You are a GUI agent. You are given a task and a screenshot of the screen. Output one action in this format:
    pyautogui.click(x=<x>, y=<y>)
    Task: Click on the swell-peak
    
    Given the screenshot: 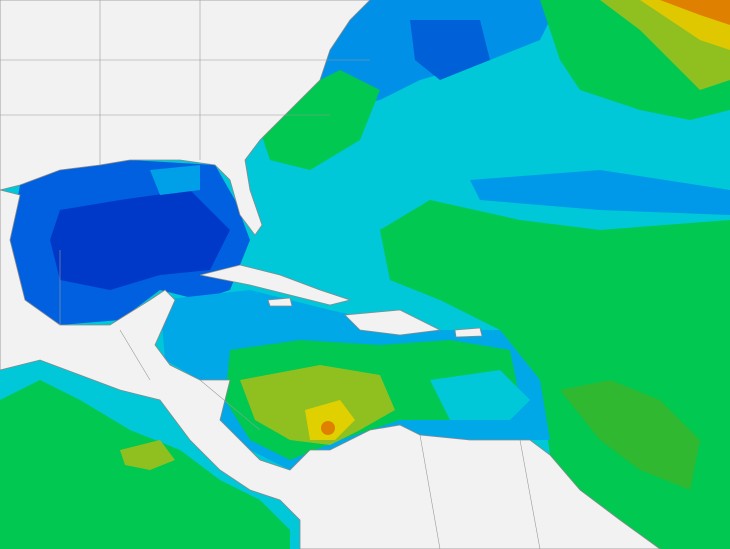 What is the action you would take?
    pyautogui.click(x=328, y=428)
    